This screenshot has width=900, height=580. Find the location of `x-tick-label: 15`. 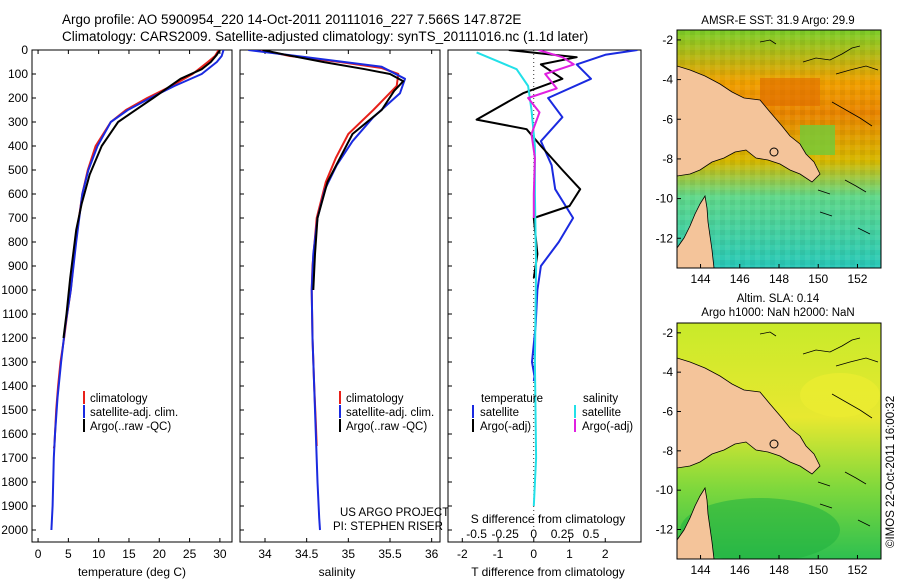

x-tick-label: 15 is located at coordinates (129, 554).